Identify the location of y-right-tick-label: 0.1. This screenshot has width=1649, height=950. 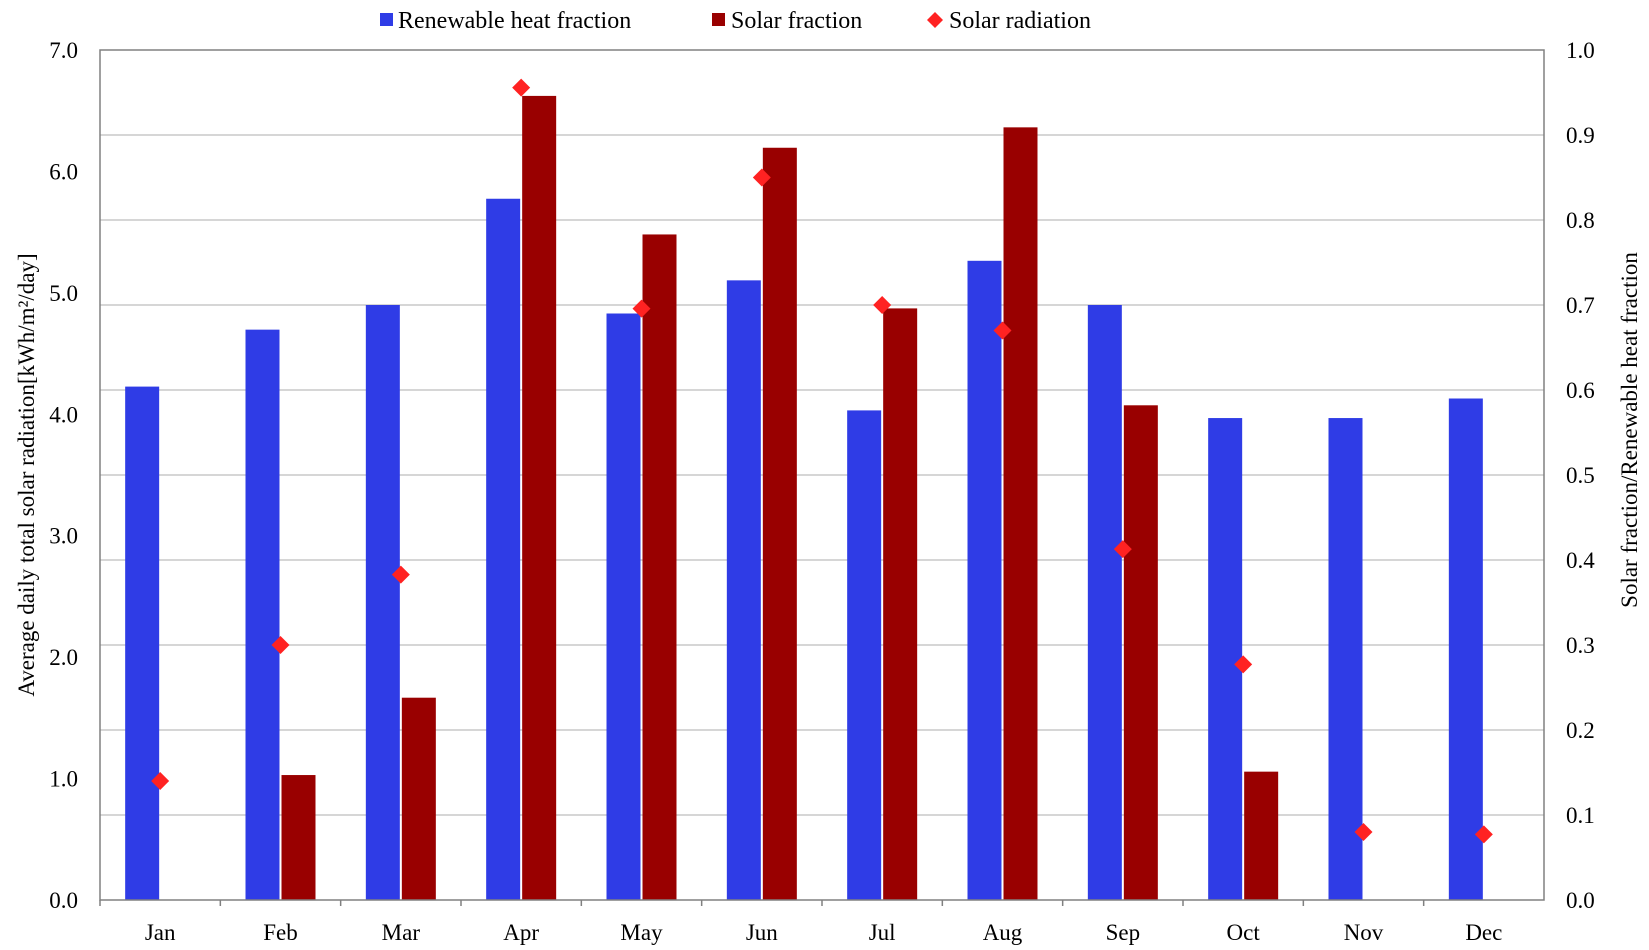
(1580, 815).